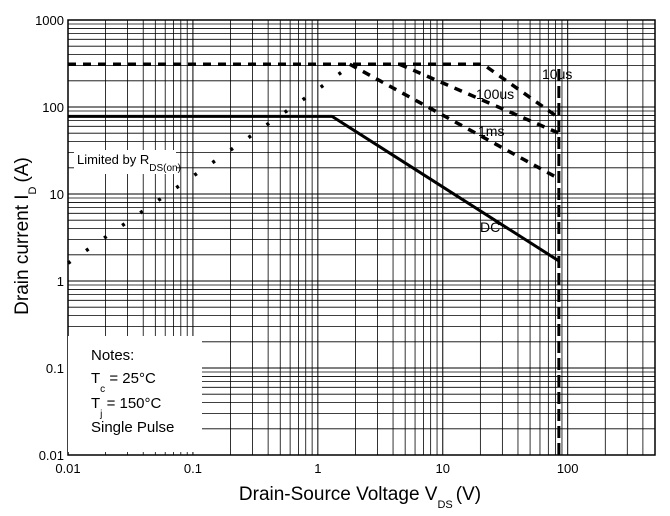 Image resolution: width=670 pixels, height=516 pixels. What do you see at coordinates (491, 131) in the screenshot?
I see `series-label-1ms: 1ms` at bounding box center [491, 131].